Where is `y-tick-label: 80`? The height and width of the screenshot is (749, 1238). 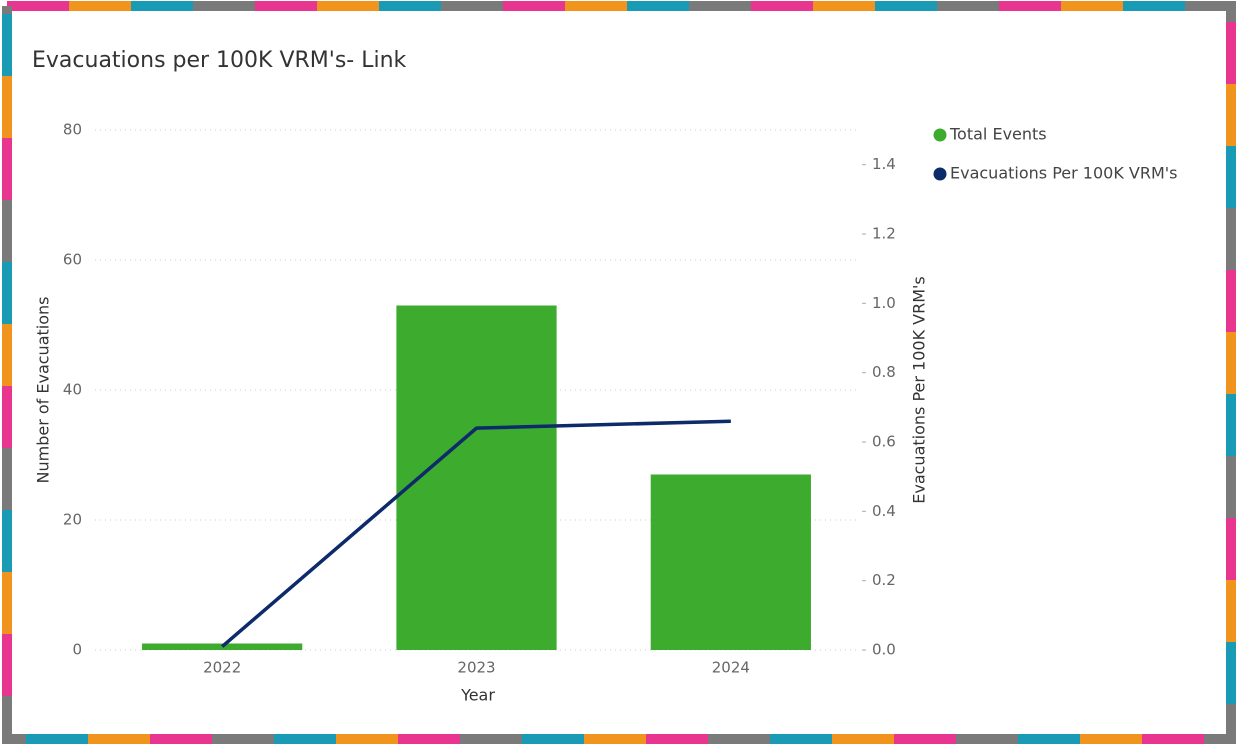 y-tick-label: 80 is located at coordinates (72, 130).